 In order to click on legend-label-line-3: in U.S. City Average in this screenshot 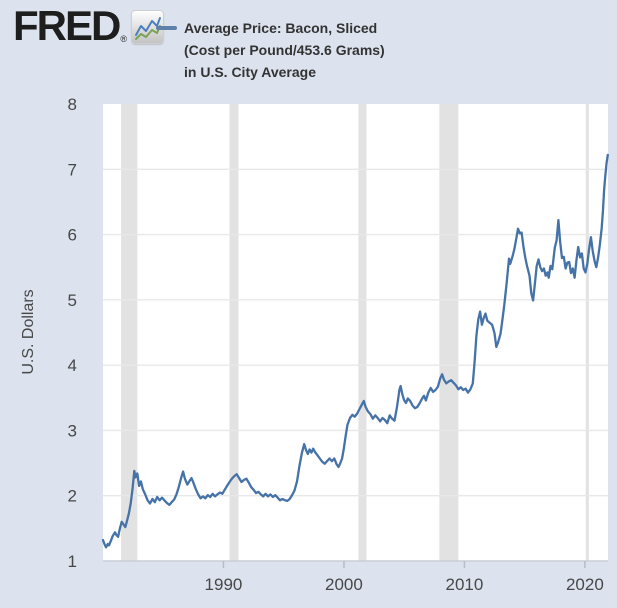, I will do `click(250, 72)`.